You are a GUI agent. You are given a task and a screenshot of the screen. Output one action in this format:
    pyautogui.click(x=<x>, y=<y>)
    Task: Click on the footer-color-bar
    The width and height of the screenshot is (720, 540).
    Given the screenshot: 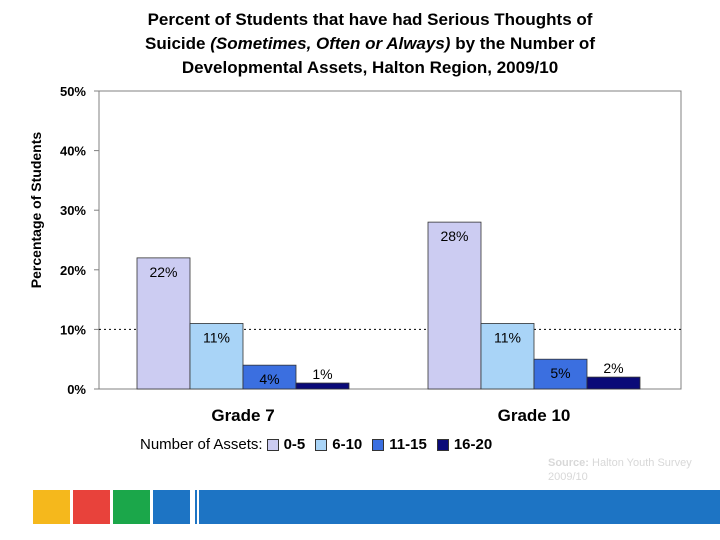 What is the action you would take?
    pyautogui.click(x=360, y=507)
    